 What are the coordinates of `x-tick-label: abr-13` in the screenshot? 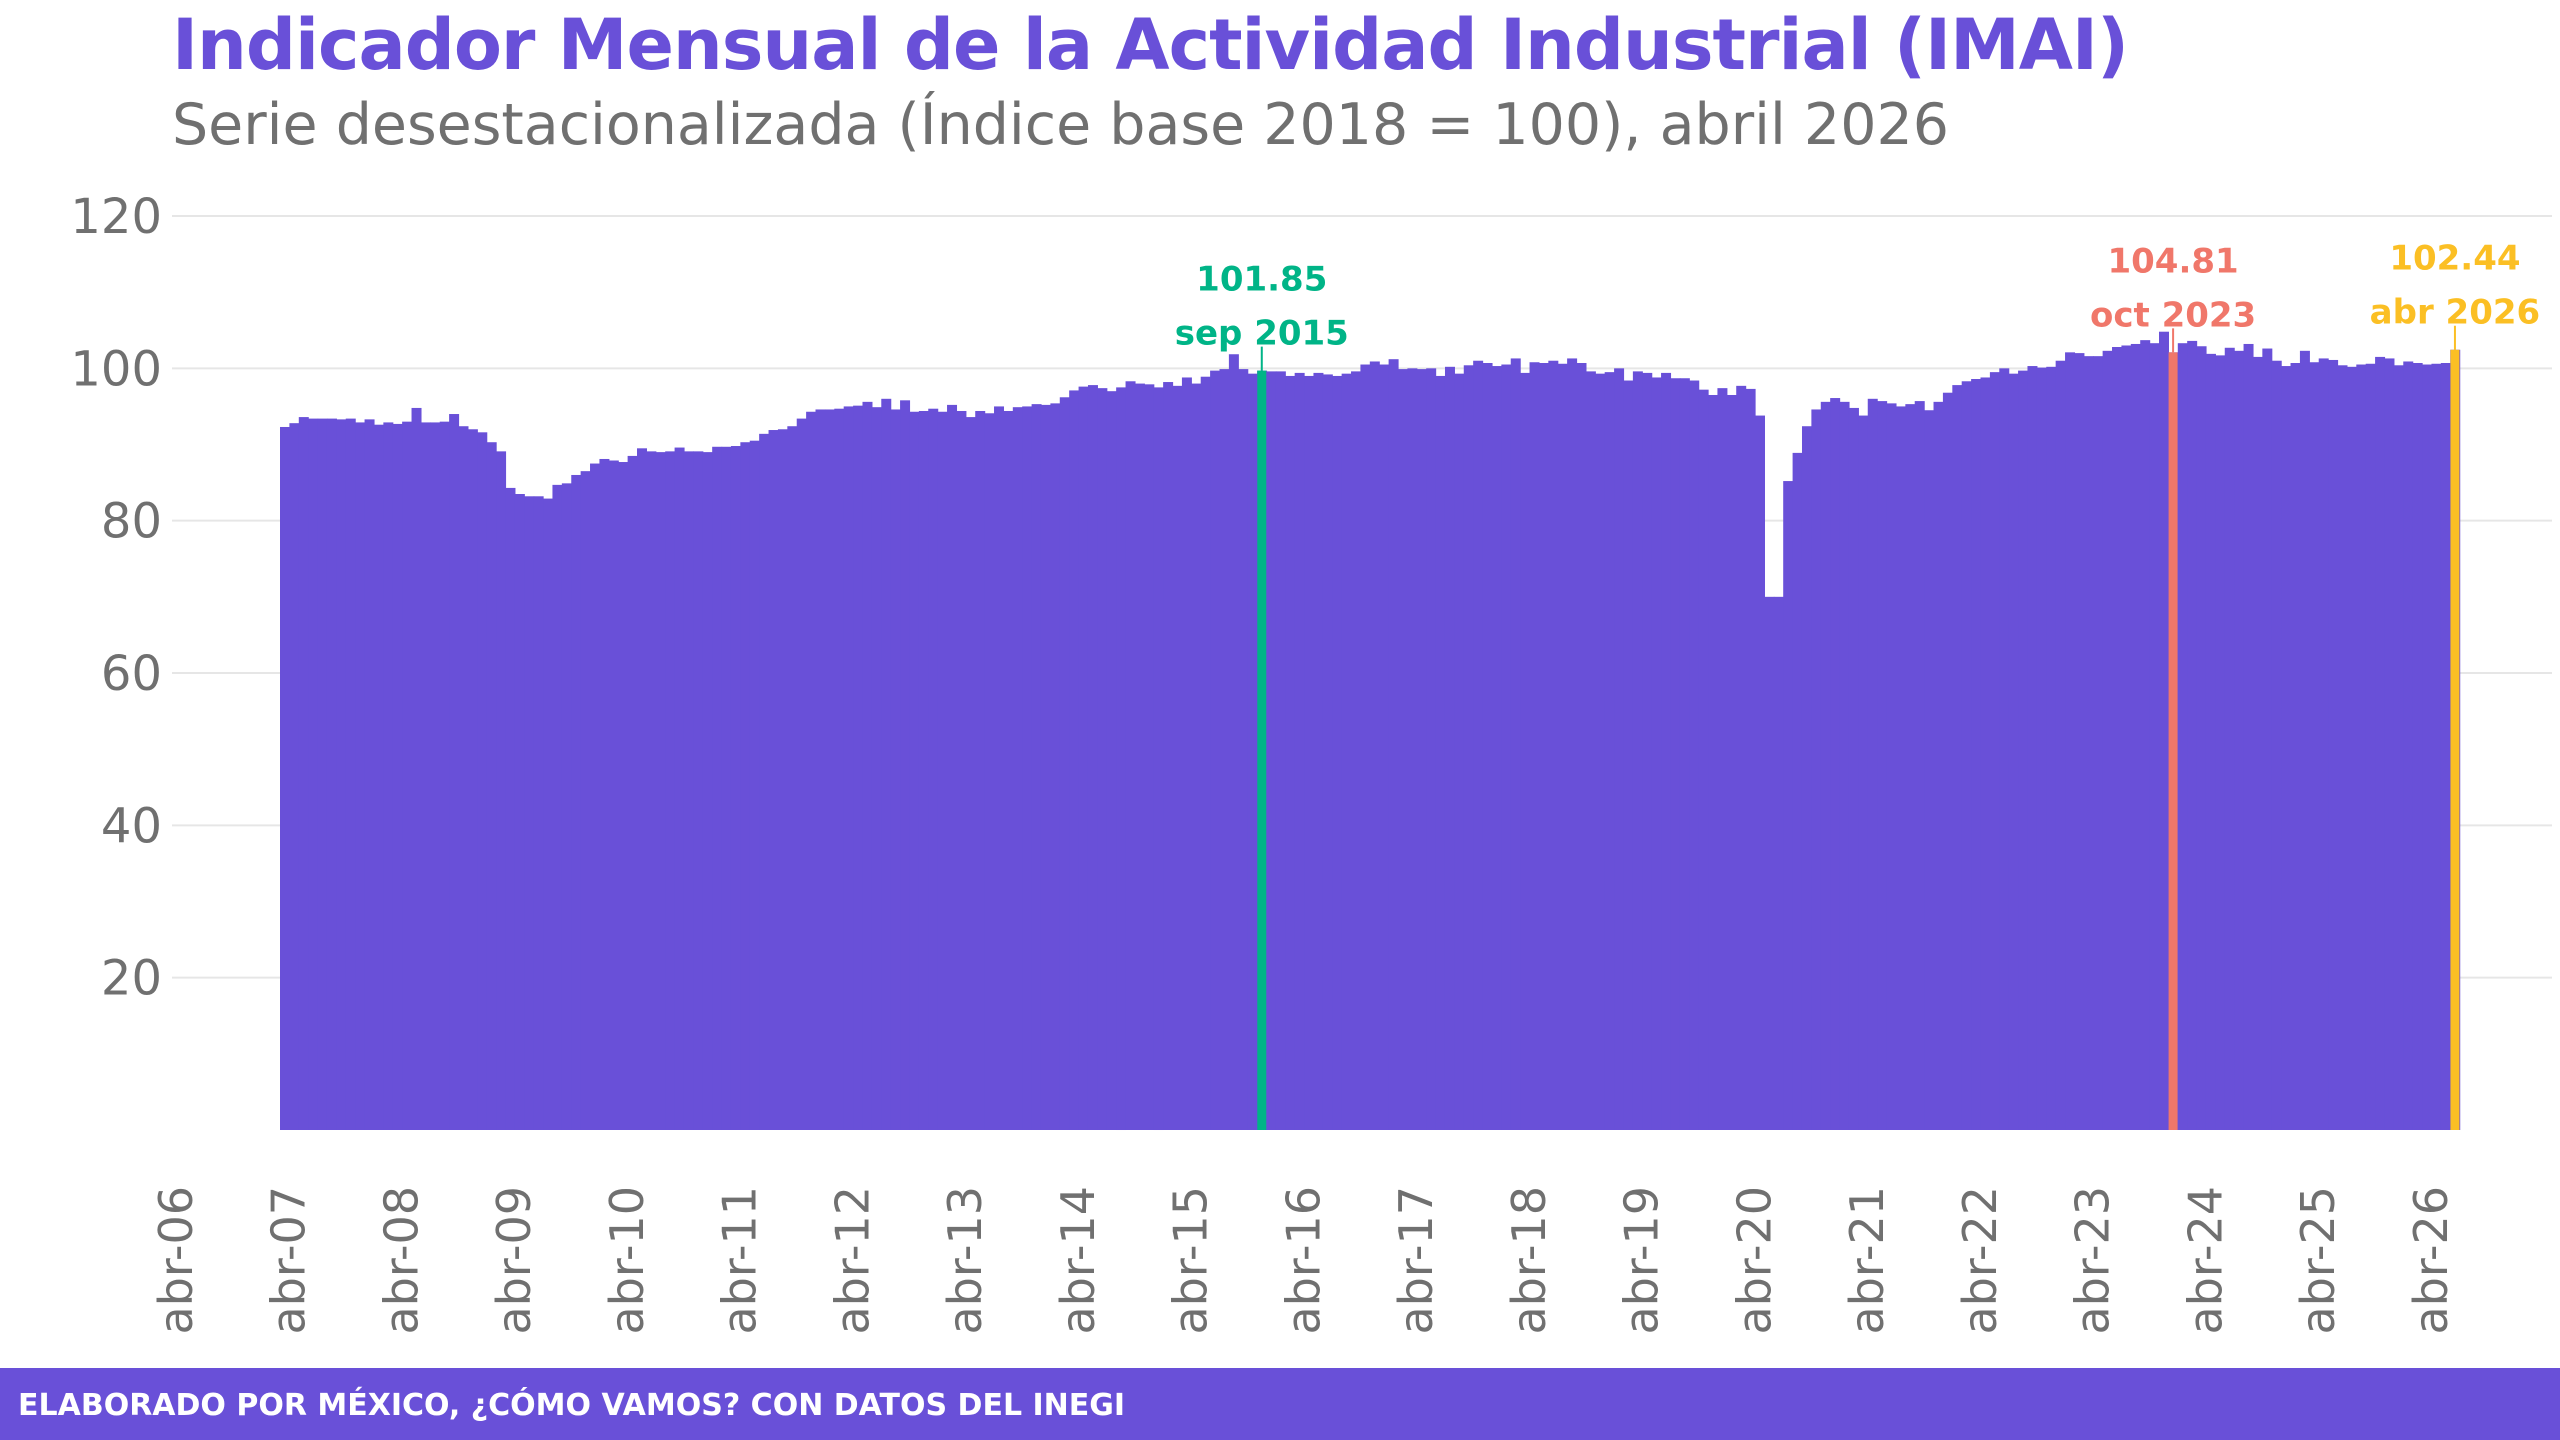 It's located at (965, 1260).